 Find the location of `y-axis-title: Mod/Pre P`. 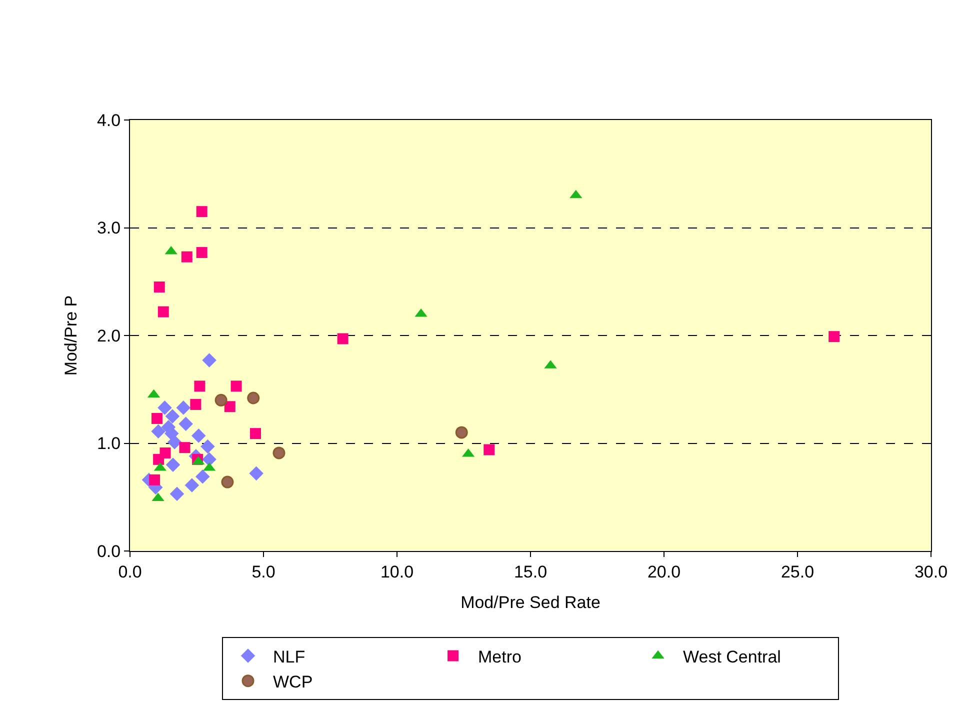

y-axis-title: Mod/Pre P is located at coordinates (71, 335).